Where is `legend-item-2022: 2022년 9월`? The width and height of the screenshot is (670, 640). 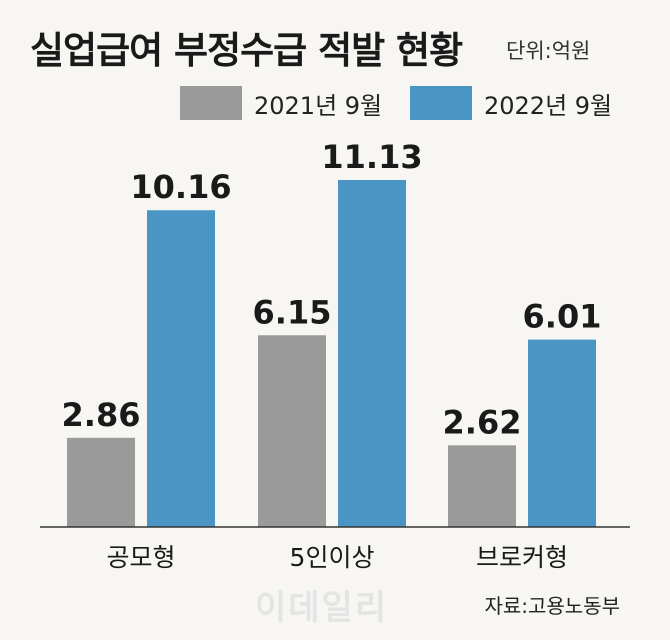 legend-item-2022: 2022년 9월 is located at coordinates (511, 103).